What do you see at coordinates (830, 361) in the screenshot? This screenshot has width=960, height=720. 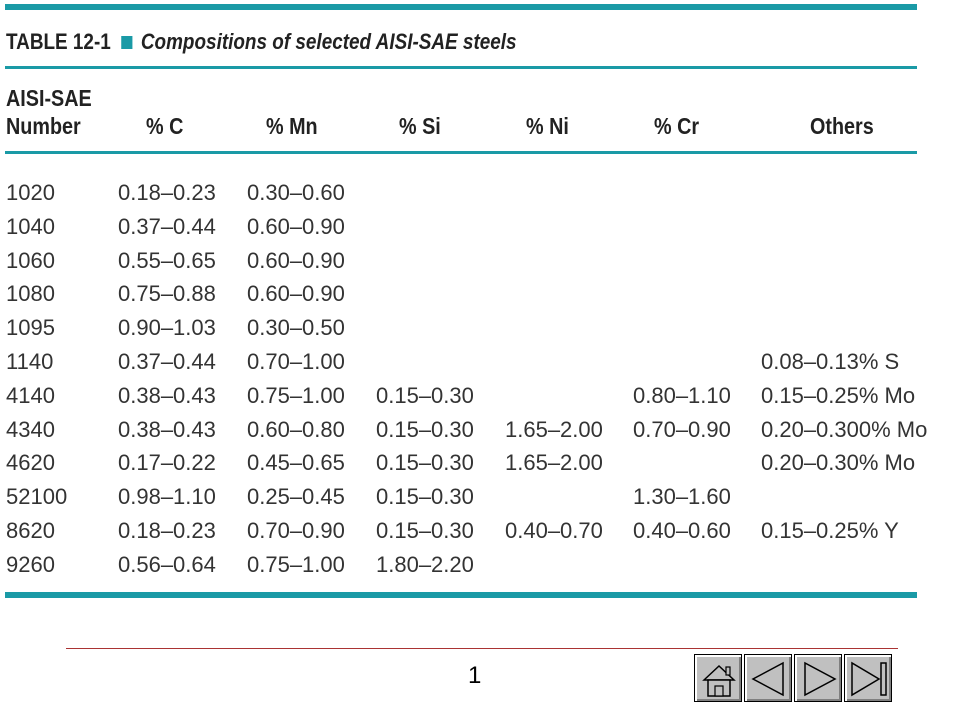 I see `cell-others: 0.08–0.13% S` at bounding box center [830, 361].